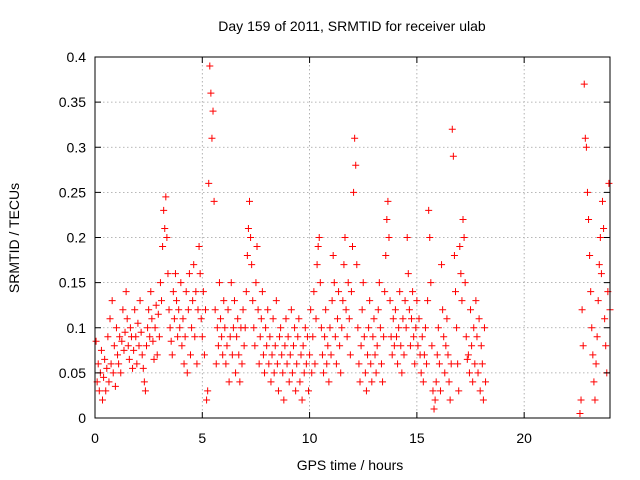 This screenshot has width=640, height=480. I want to click on x-tick-label: 15, so click(417, 438).